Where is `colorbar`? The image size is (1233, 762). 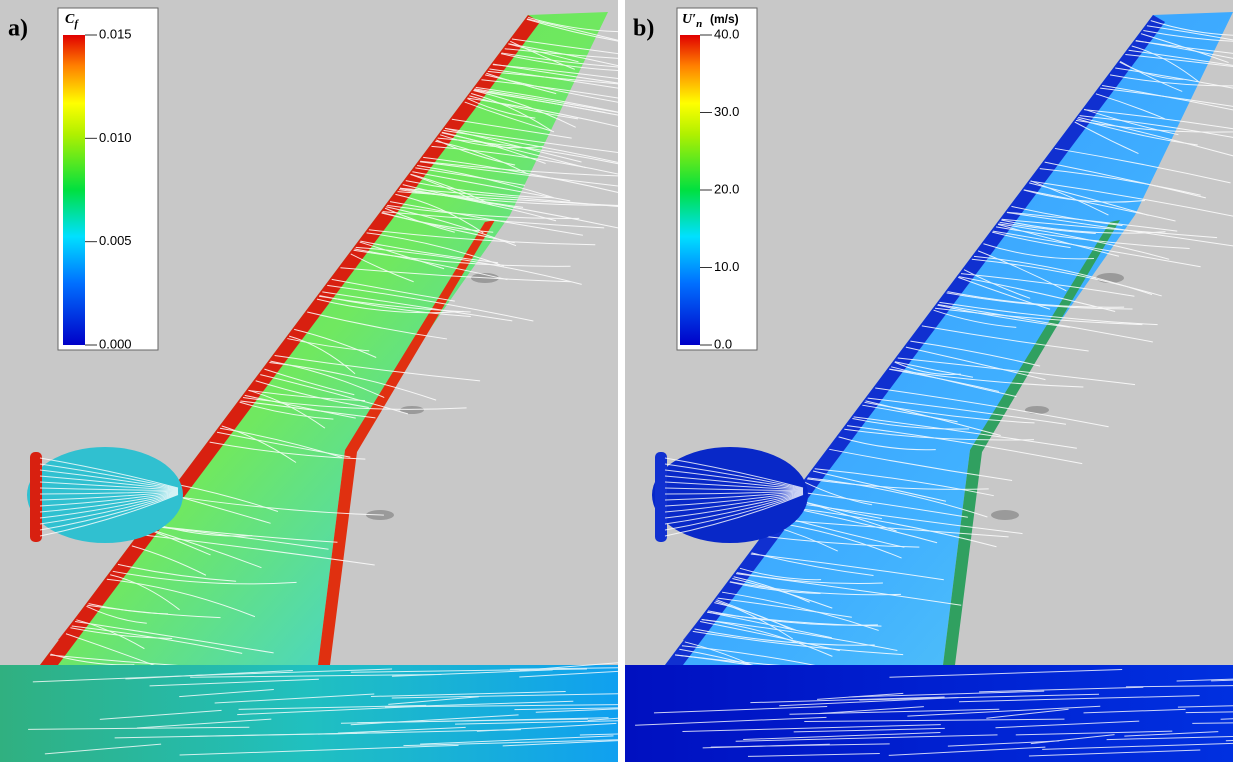 colorbar is located at coordinates (690, 190).